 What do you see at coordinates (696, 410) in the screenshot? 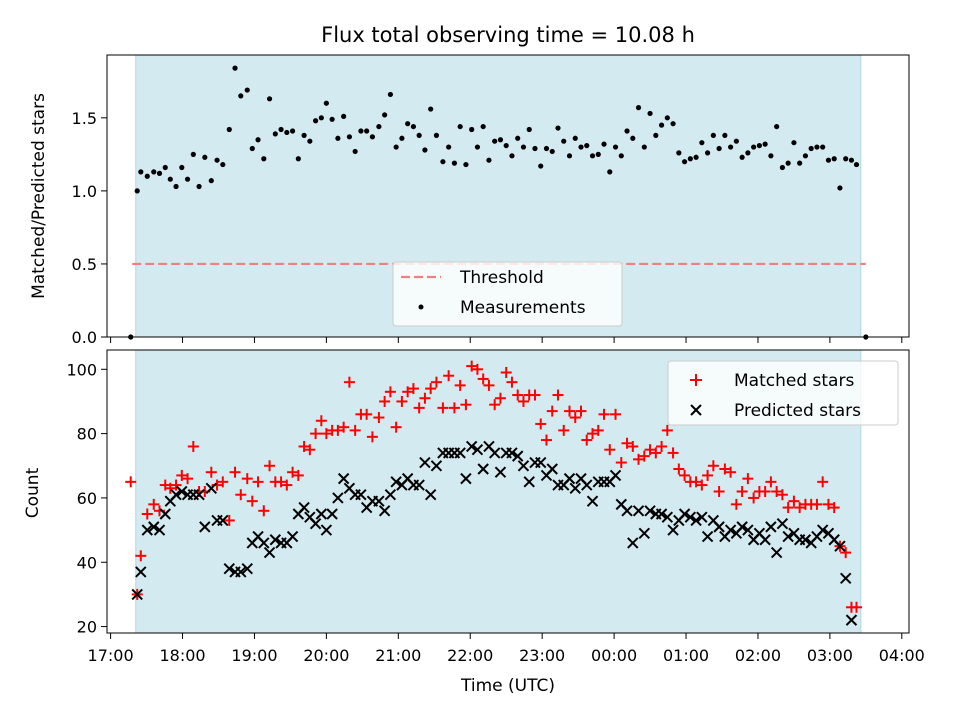
I see `legend-predicted-swatch` at bounding box center [696, 410].